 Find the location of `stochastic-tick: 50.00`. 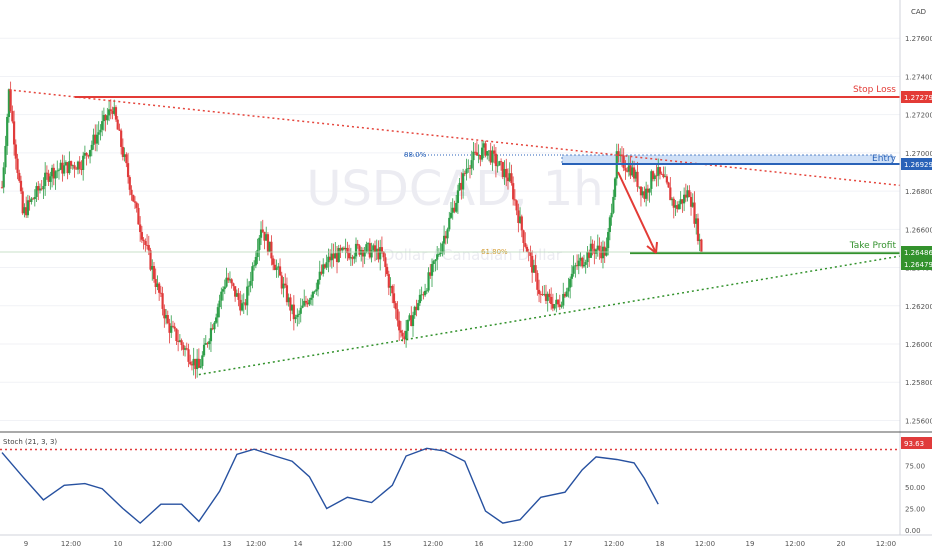

stochastic-tick: 50.00 is located at coordinates (915, 488).